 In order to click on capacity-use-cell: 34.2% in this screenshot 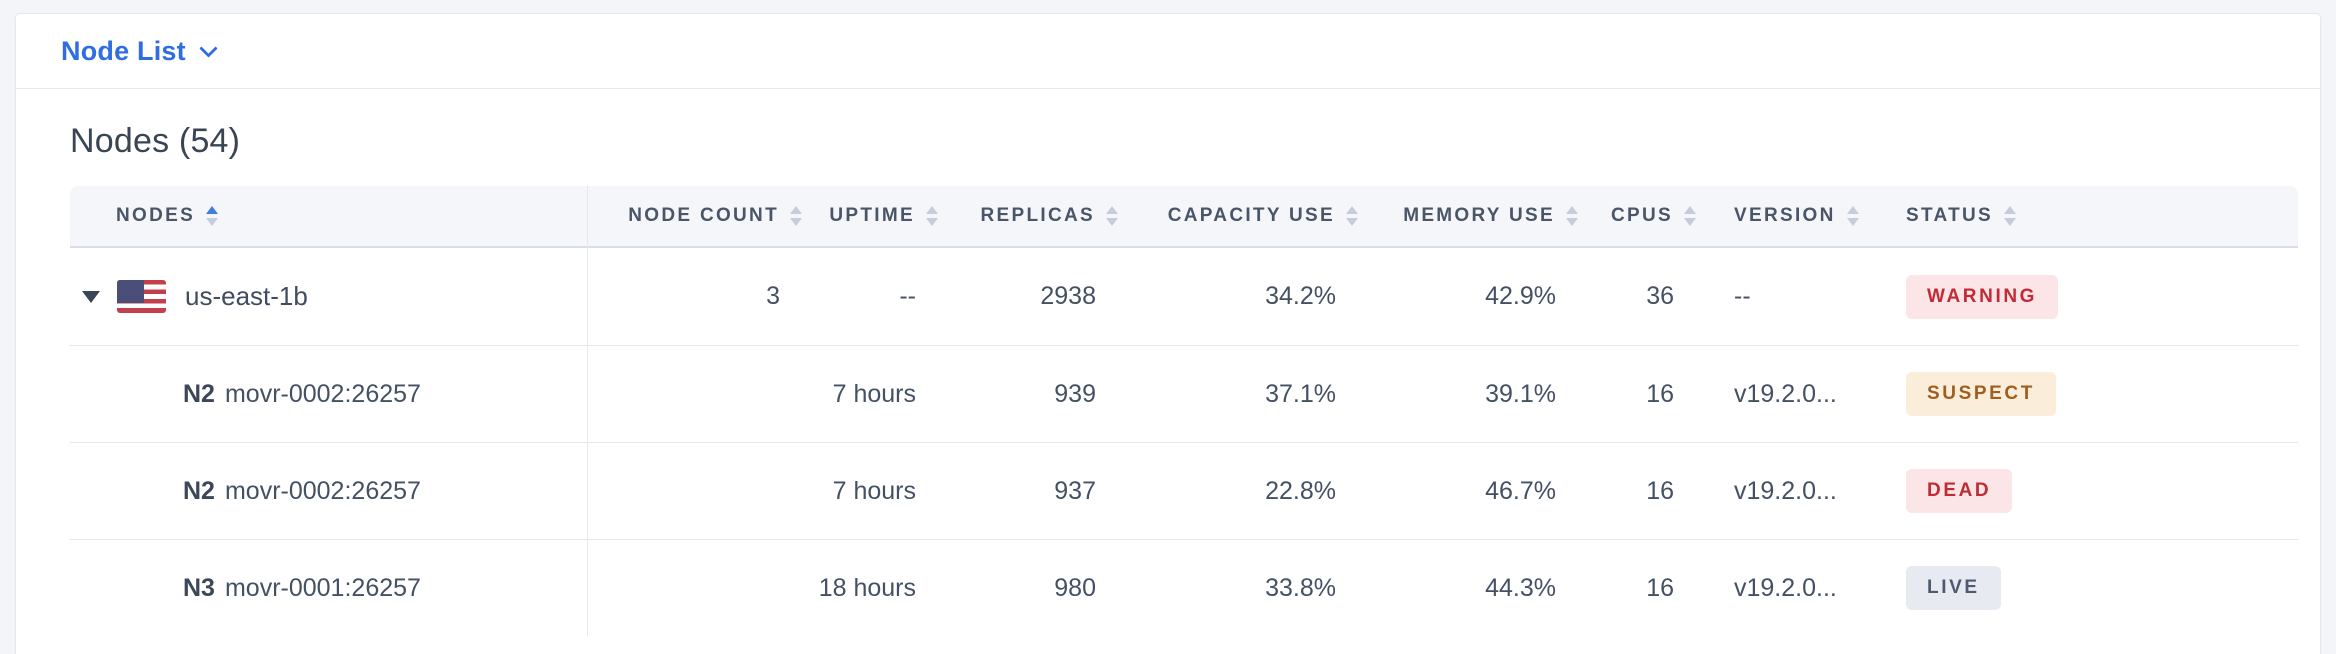, I will do `click(1300, 296)`.